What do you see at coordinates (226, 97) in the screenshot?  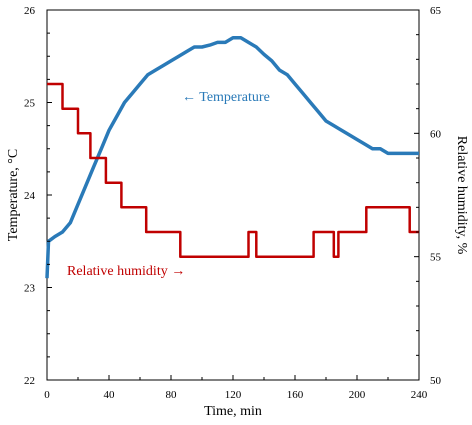 I see `temperature-annotation: ← Temperature` at bounding box center [226, 97].